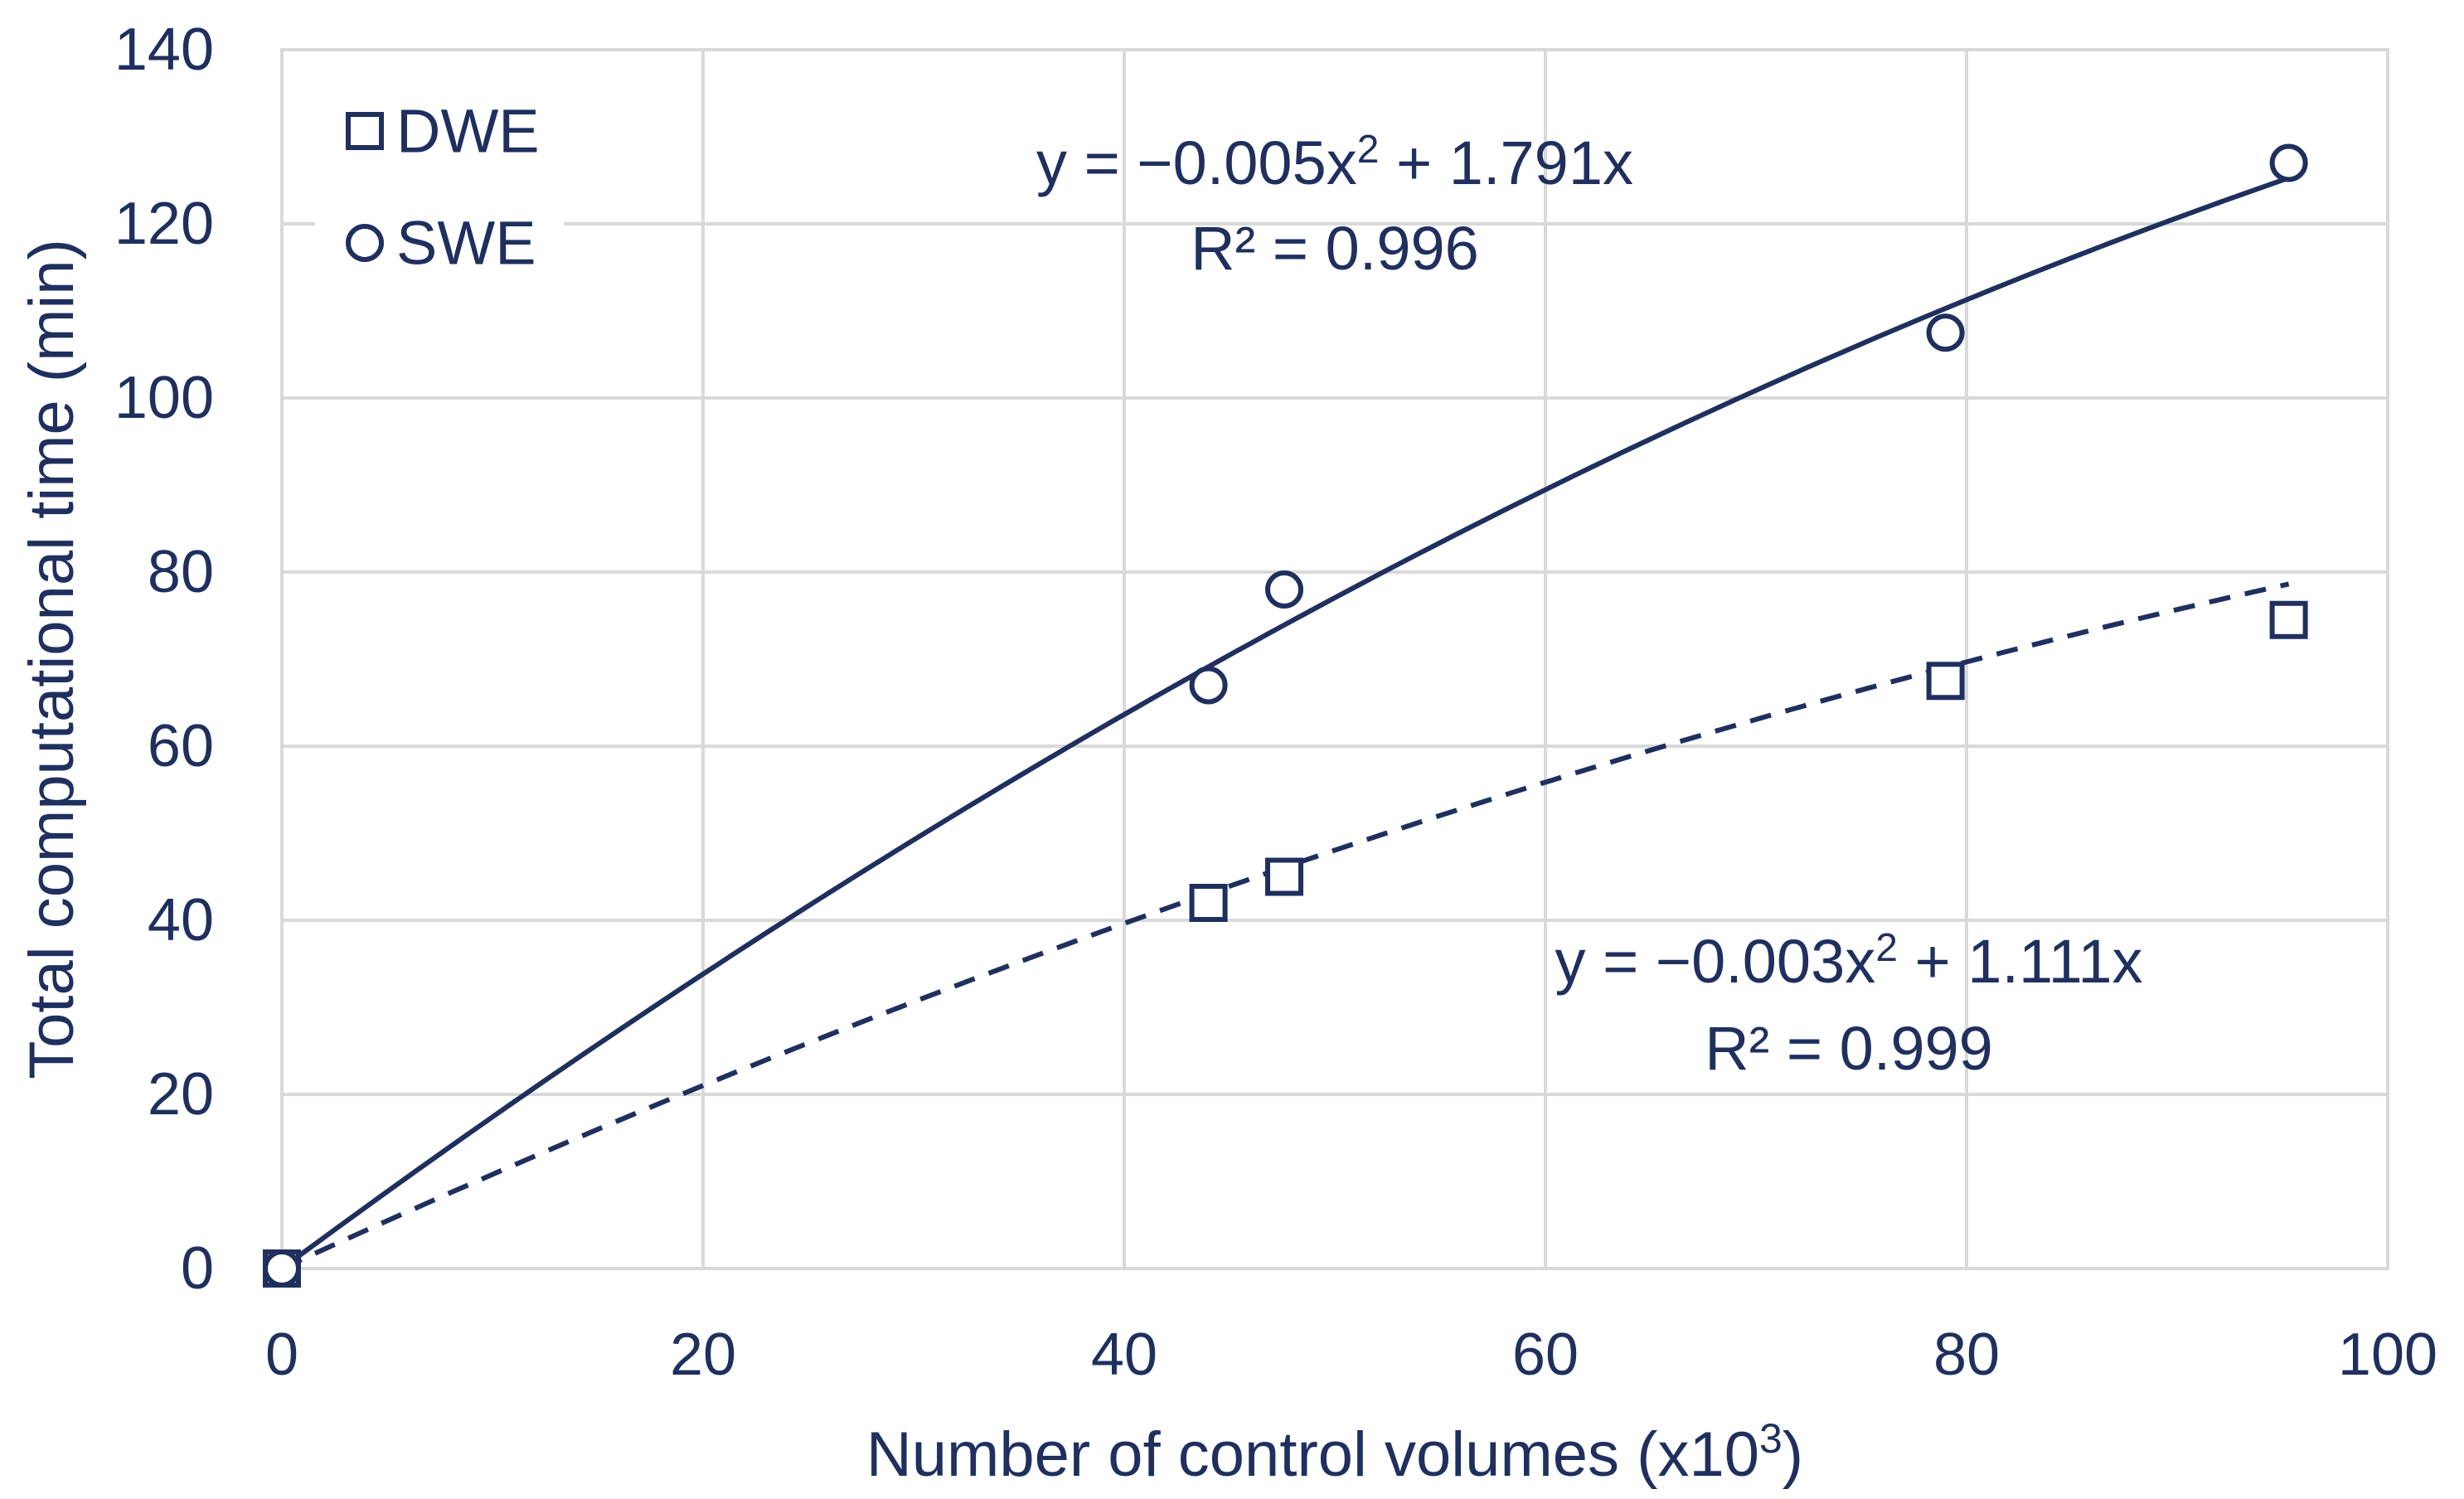 The image size is (2464, 1499). I want to click on y-tick-label: 40, so click(181, 920).